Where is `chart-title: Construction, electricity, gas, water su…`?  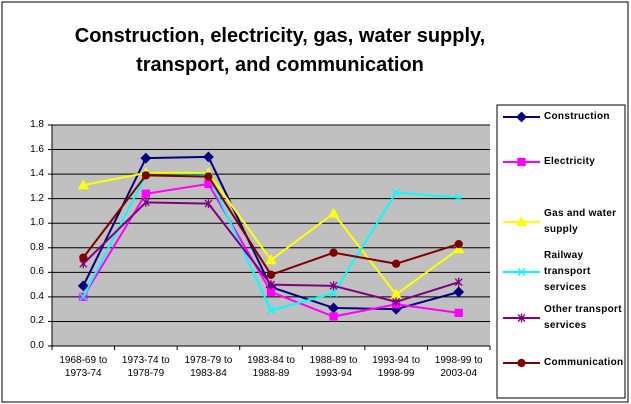
chart-title: Construction, electricity, gas, water su… is located at coordinates (280, 50).